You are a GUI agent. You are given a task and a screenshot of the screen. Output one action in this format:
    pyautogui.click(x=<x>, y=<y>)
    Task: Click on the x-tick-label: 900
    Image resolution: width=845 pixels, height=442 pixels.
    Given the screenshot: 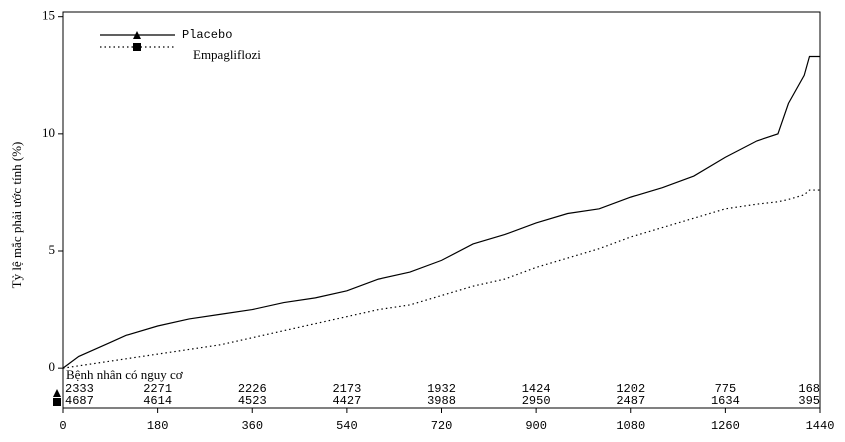 What is the action you would take?
    pyautogui.click(x=536, y=426)
    